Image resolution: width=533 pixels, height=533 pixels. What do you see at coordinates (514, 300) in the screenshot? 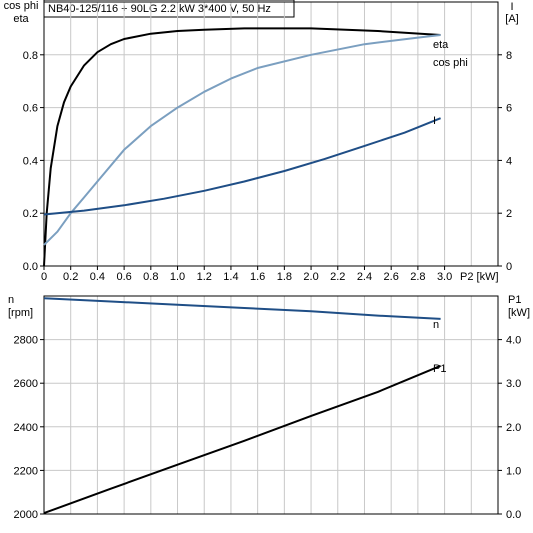
I see `bottom-y-right-label-1: P1` at bounding box center [514, 300].